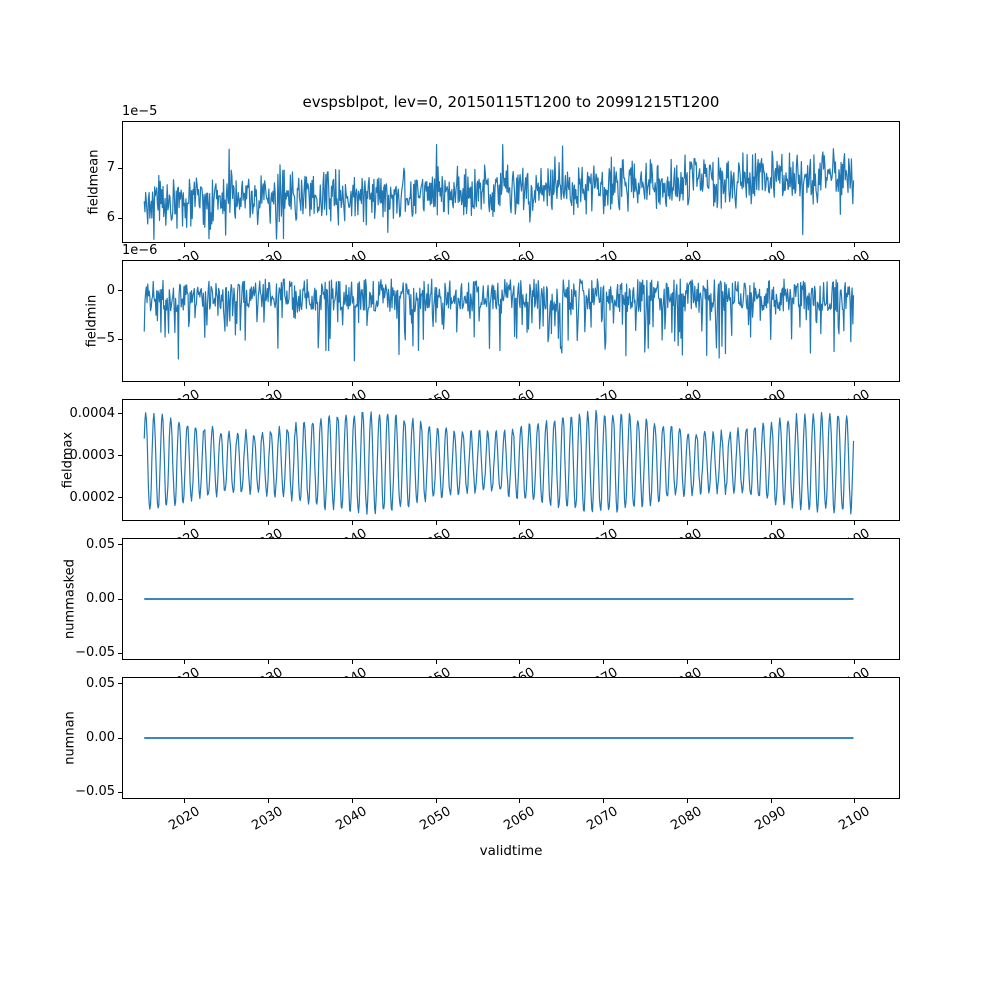 The image size is (1000, 1000). Describe the element at coordinates (854, 819) in the screenshot. I see `x-tick-label: 2100` at that location.